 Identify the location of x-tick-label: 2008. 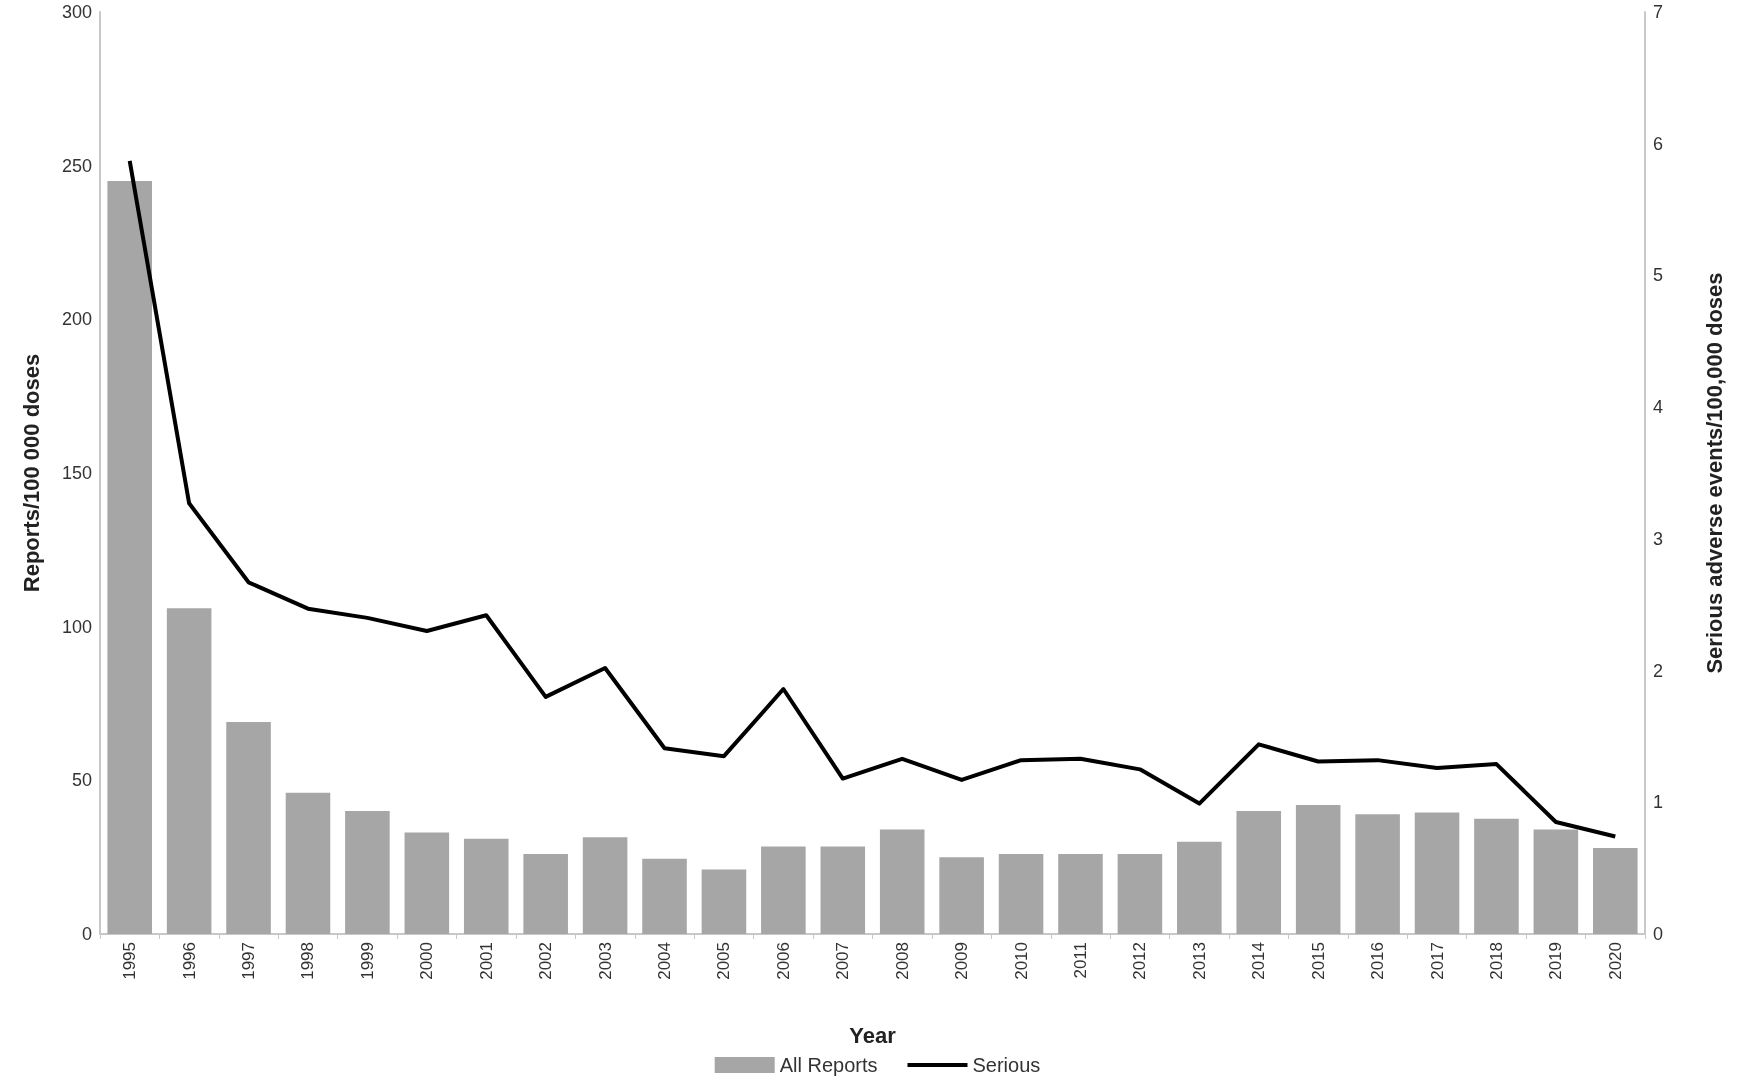
(902, 961).